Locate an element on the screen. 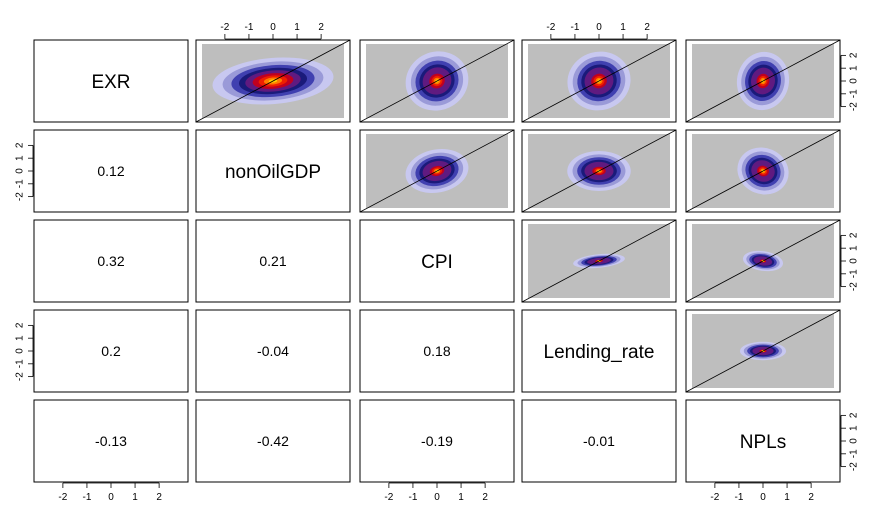 The height and width of the screenshot is (521, 875). variable-label: CPI is located at coordinates (437, 262).